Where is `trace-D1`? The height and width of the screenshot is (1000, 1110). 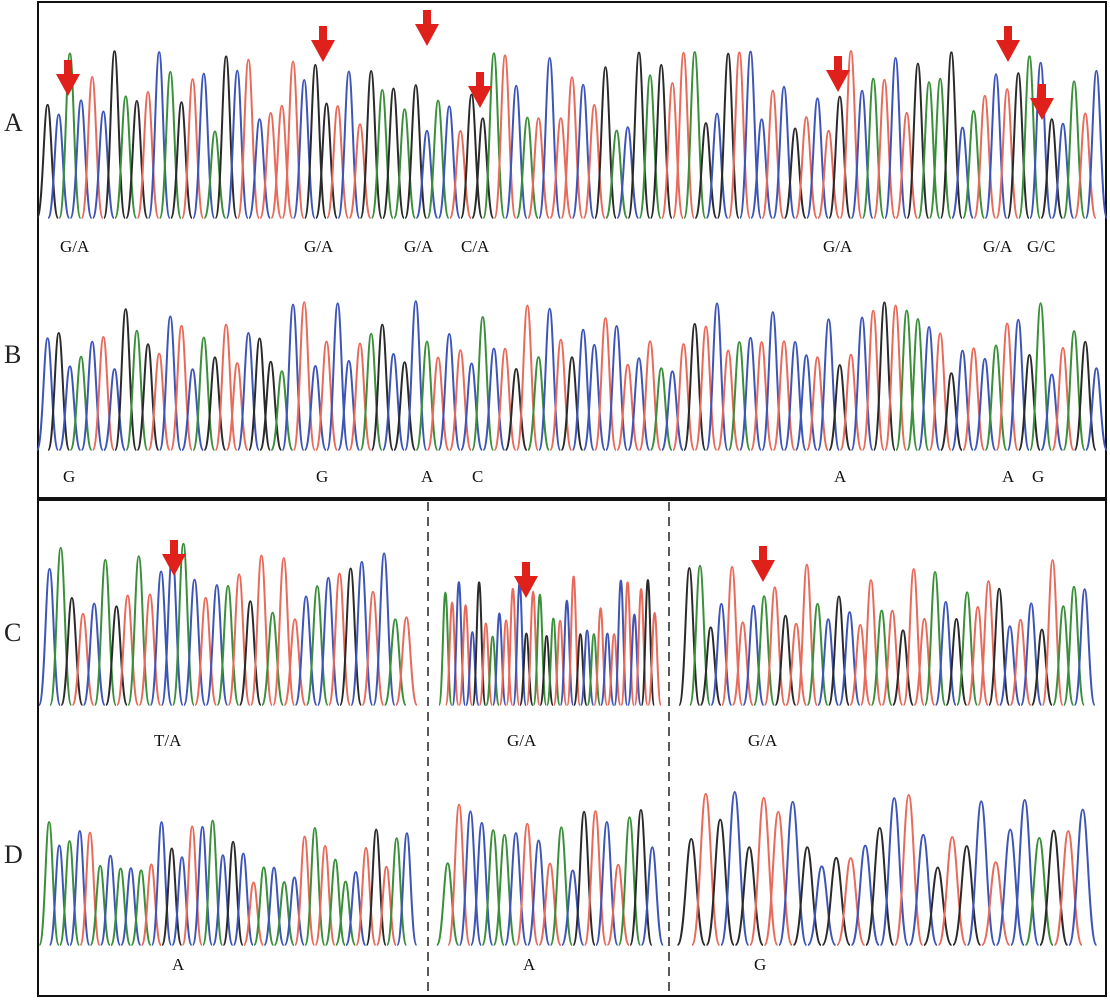
trace-D1 is located at coordinates (228, 882).